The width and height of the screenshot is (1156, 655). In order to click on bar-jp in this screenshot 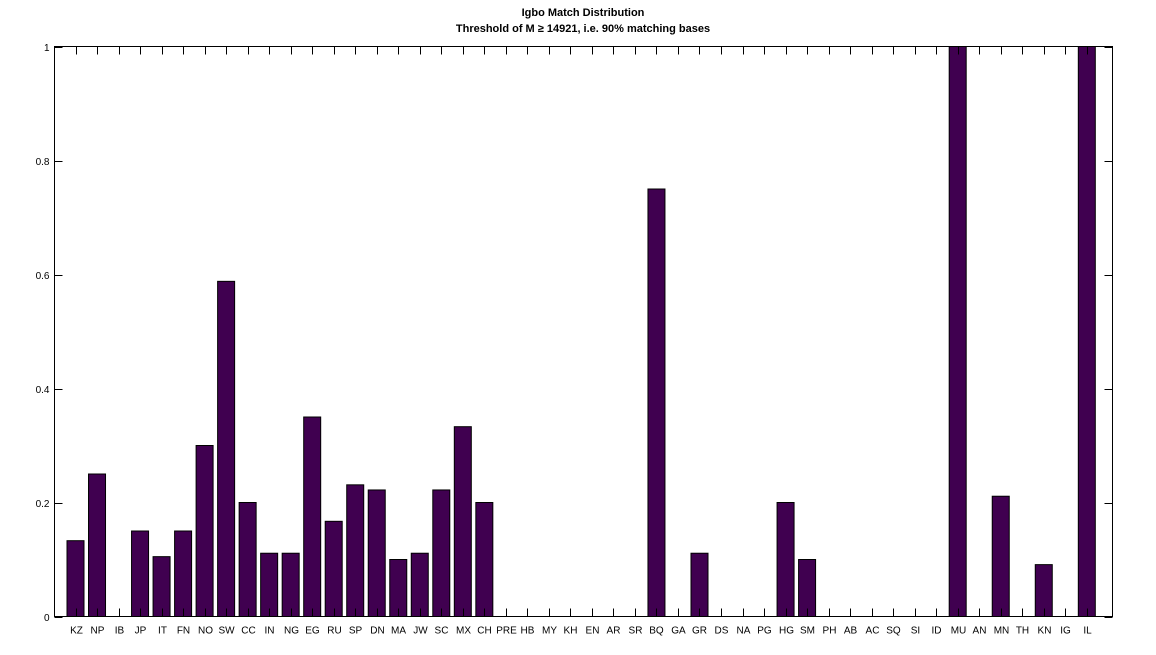, I will do `click(140, 573)`.